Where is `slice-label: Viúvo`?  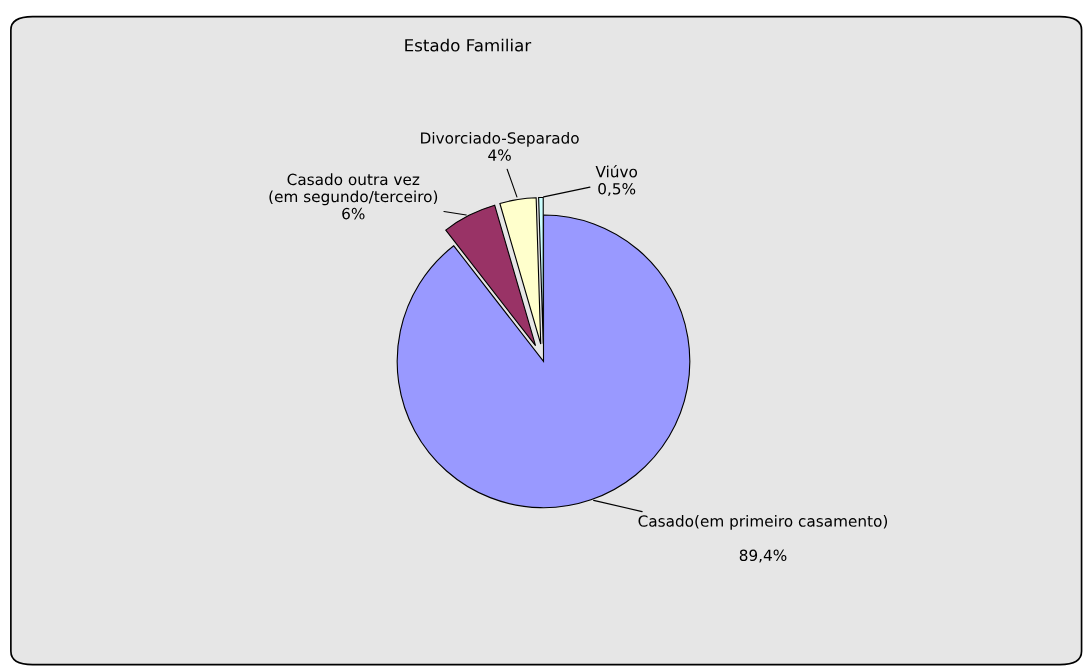
slice-label: Viúvo is located at coordinates (616, 171).